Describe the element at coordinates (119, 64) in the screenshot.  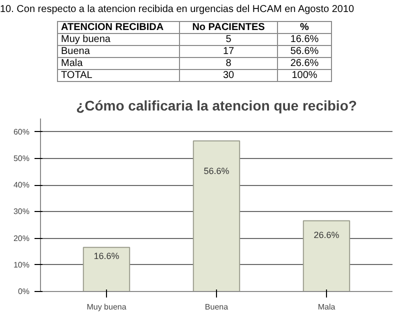
I see `text: Mala` at that location.